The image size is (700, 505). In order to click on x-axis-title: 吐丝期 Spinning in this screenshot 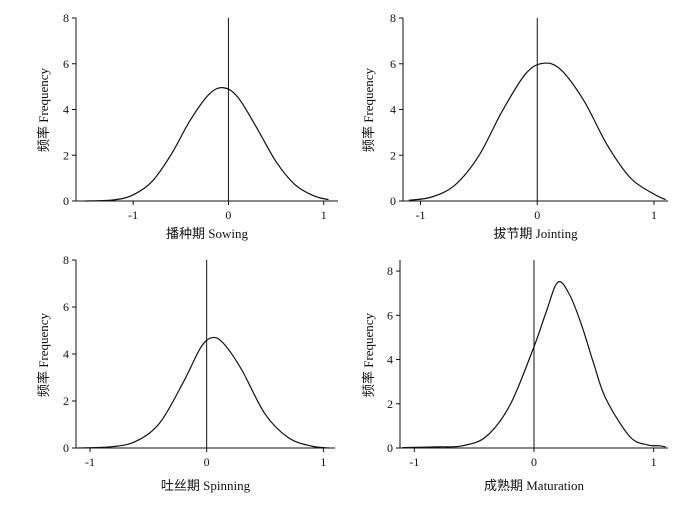, I will do `click(206, 485)`.